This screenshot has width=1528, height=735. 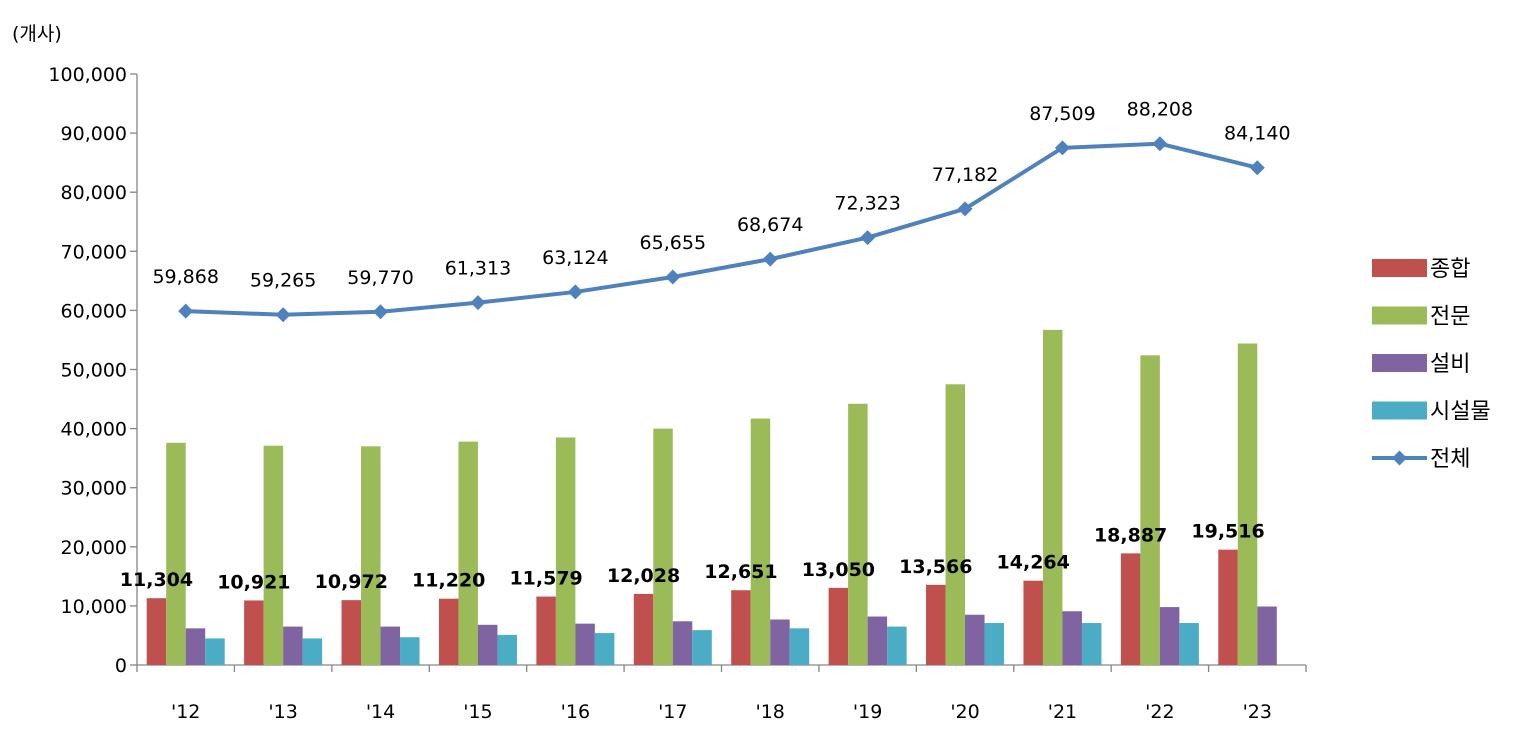 I want to click on y-tick-label: 90,000, so click(x=94, y=134).